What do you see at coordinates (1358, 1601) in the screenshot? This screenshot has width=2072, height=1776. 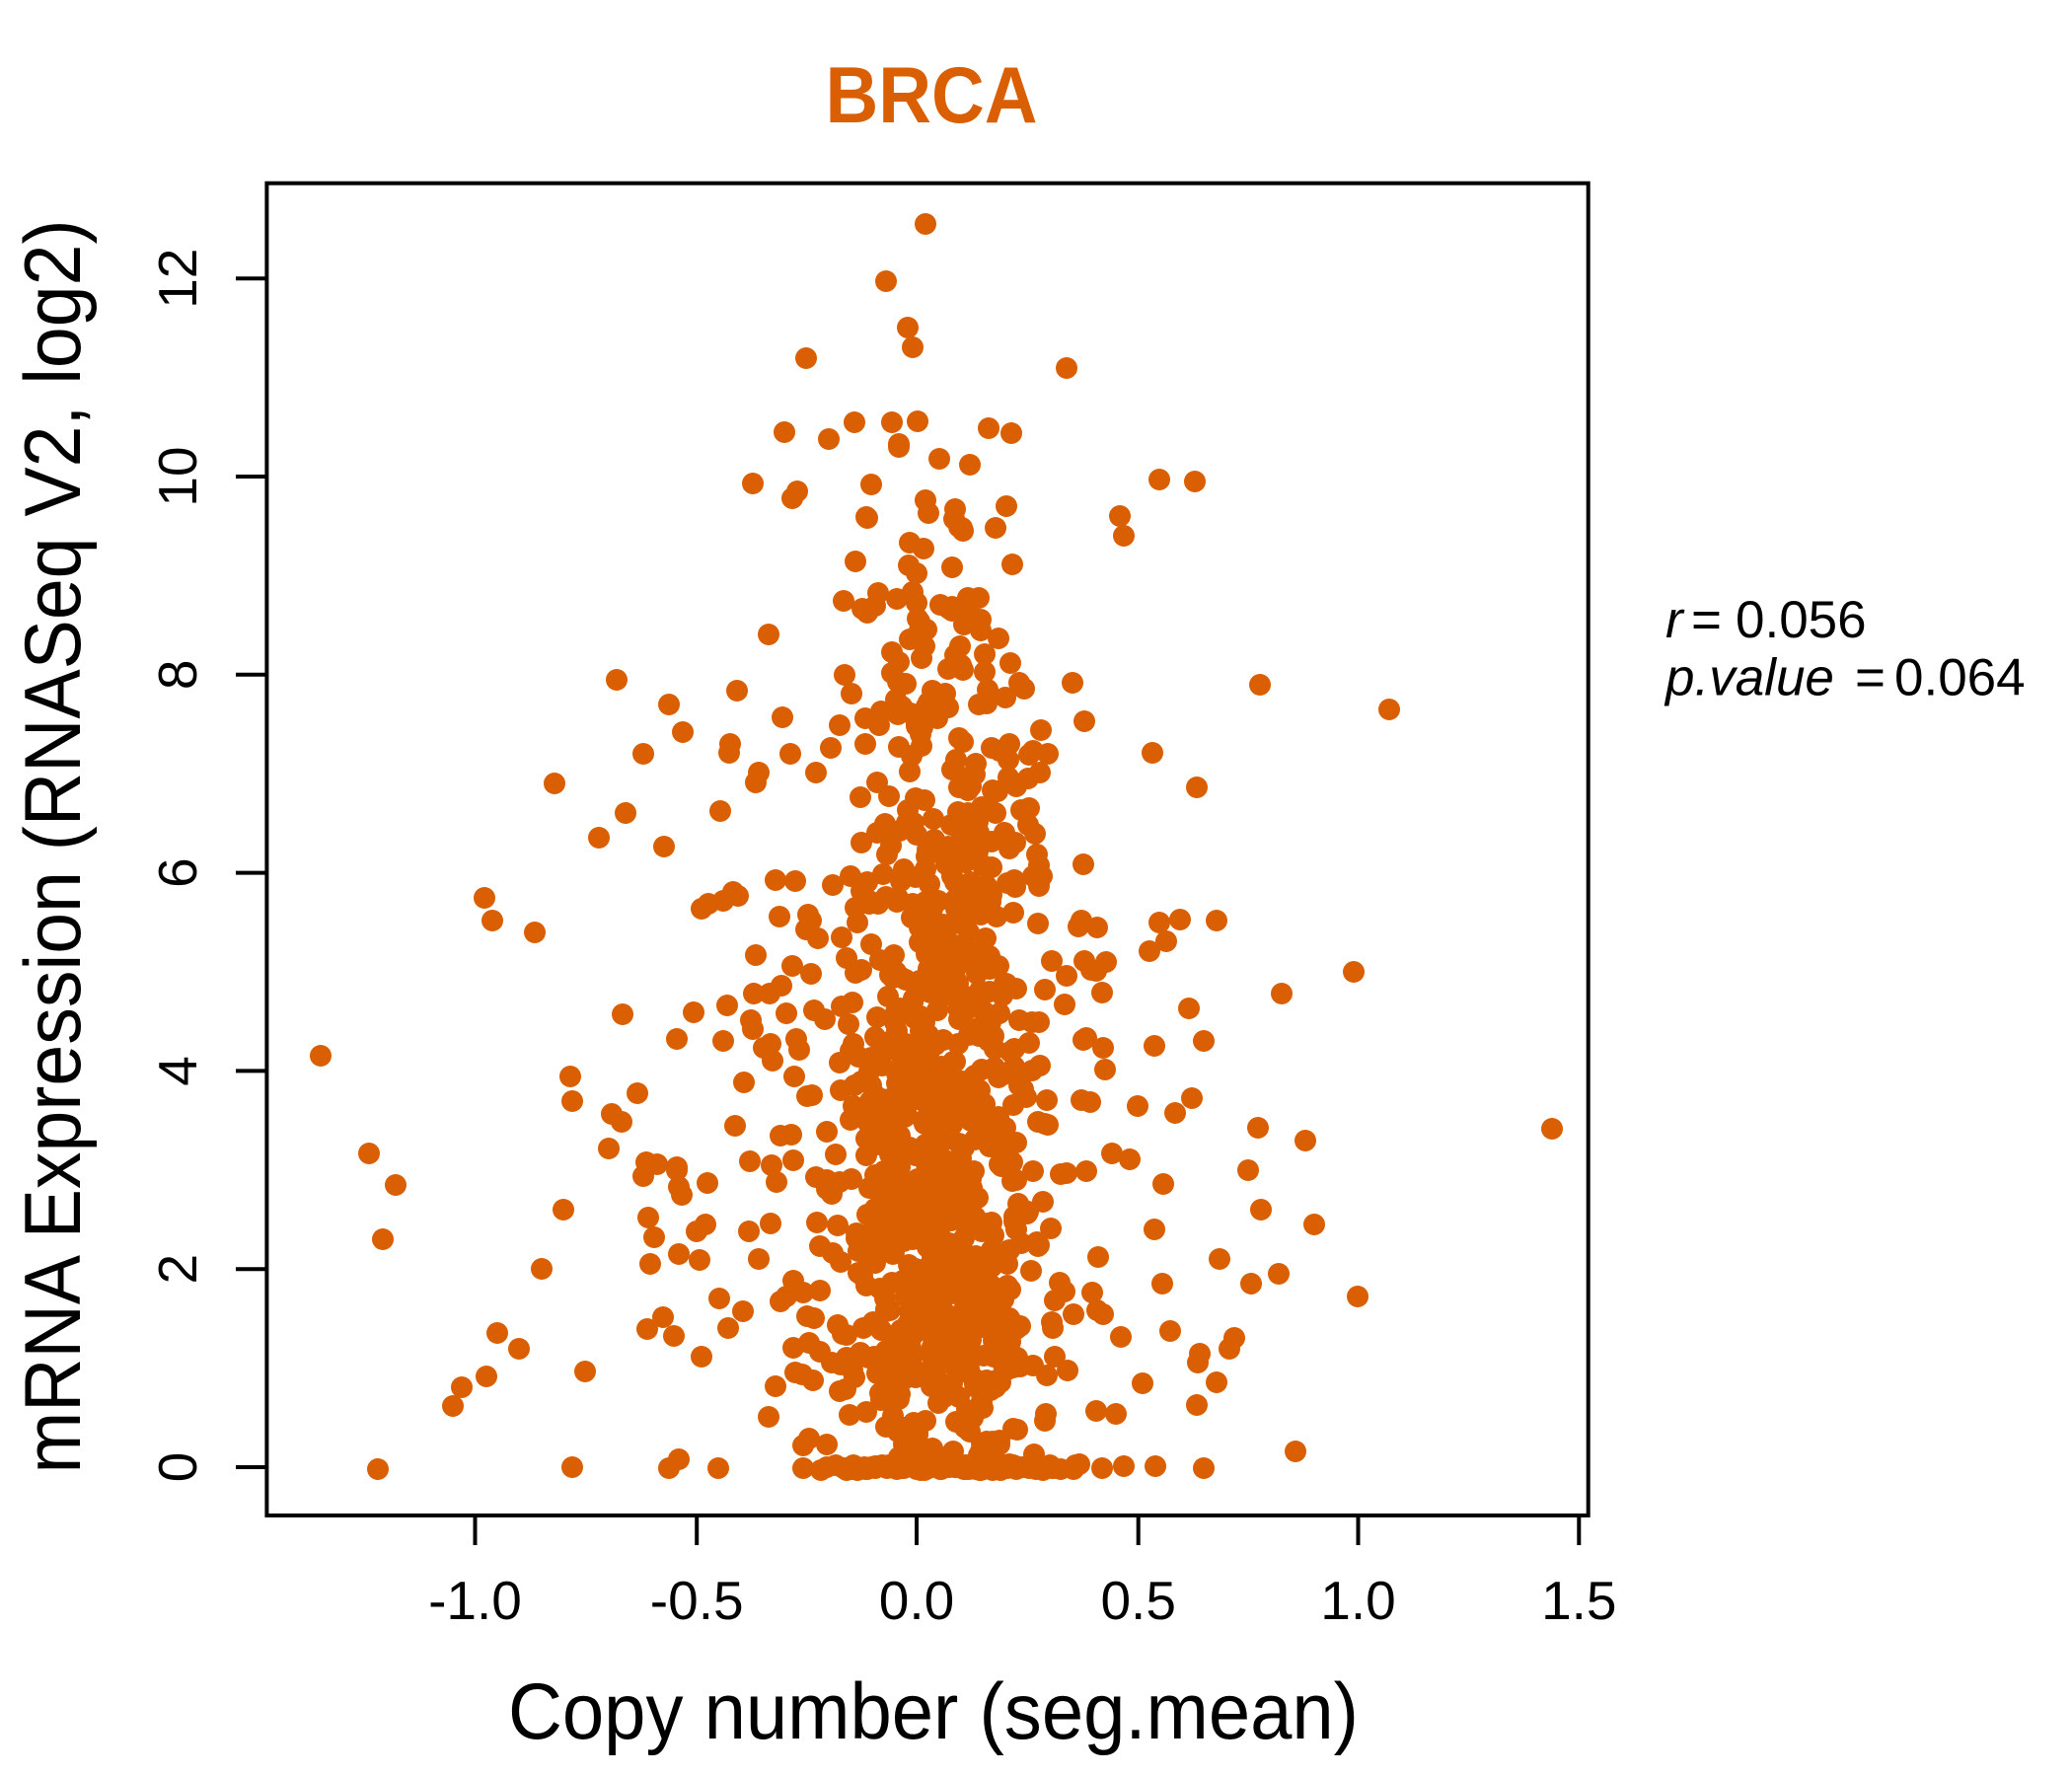 I see `svg-text: 1.0` at bounding box center [1358, 1601].